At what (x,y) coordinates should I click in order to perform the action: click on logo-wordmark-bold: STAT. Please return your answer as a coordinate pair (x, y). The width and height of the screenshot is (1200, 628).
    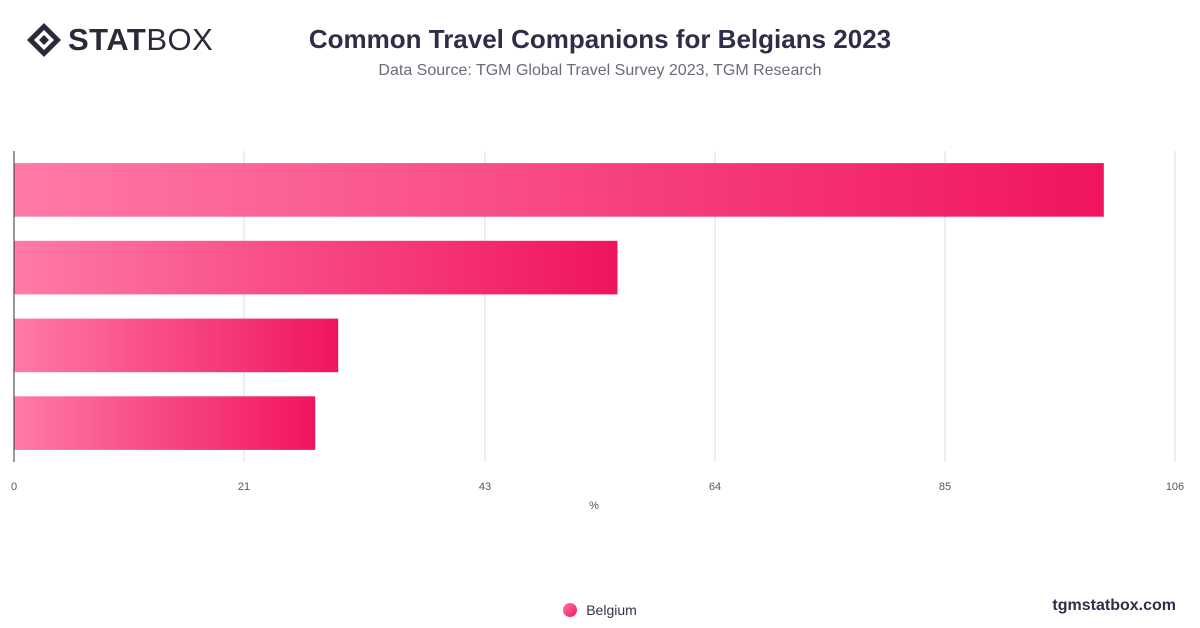
    Looking at the image, I should click on (107, 39).